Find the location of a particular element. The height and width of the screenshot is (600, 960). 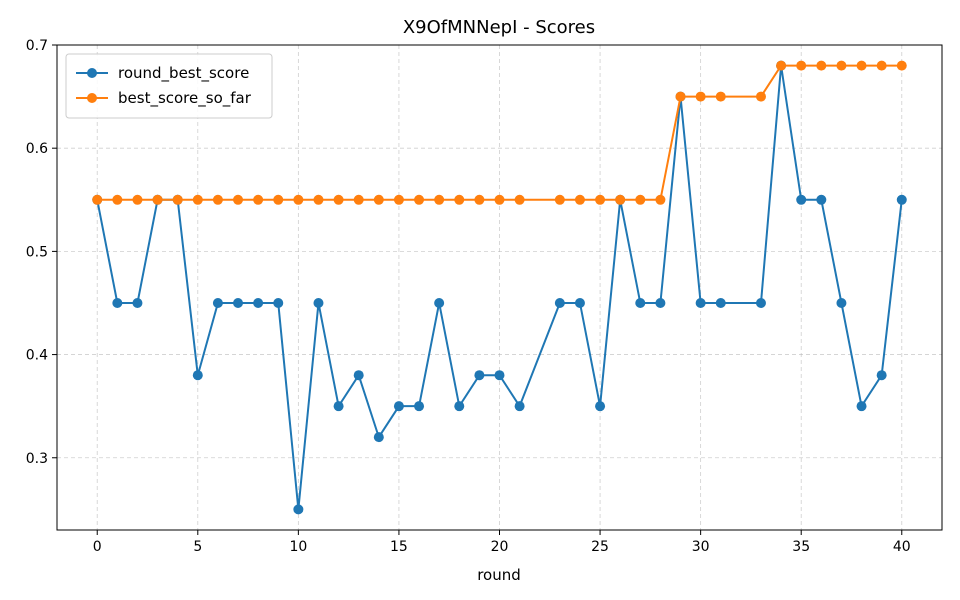

y-tick-label: 0.3 is located at coordinates (37, 459).